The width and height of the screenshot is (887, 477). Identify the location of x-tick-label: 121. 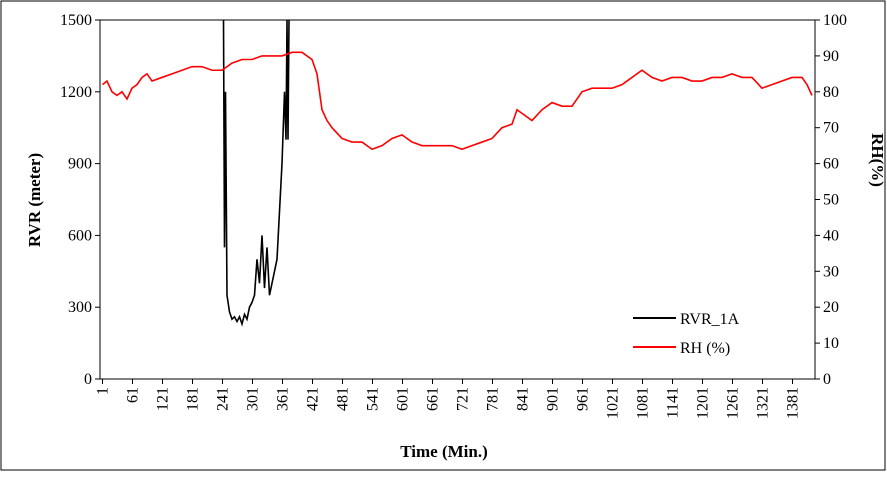
(163, 399).